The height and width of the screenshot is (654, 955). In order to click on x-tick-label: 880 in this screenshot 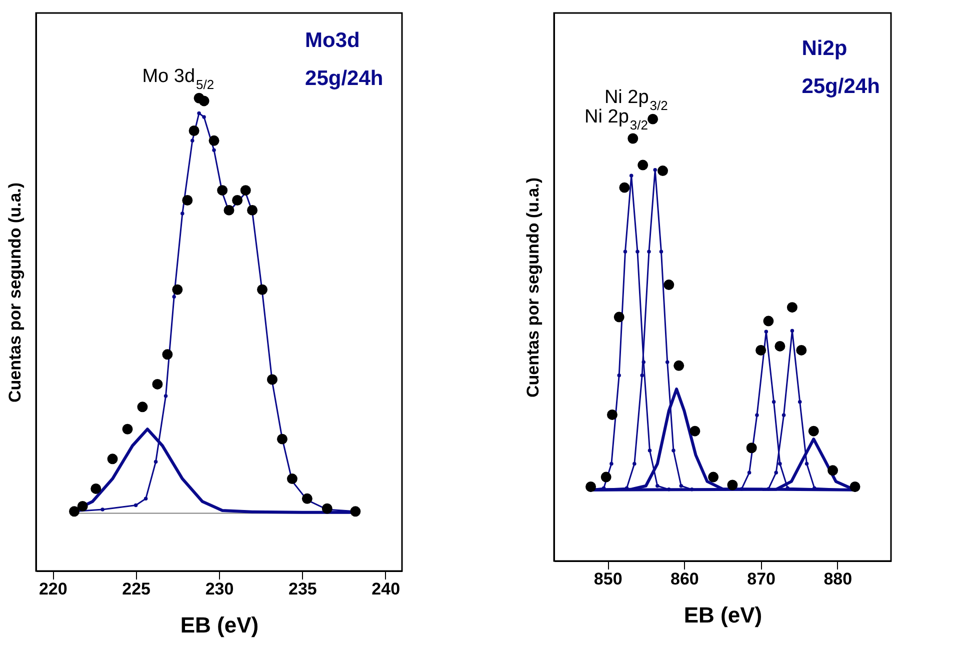, I will do `click(838, 579)`.